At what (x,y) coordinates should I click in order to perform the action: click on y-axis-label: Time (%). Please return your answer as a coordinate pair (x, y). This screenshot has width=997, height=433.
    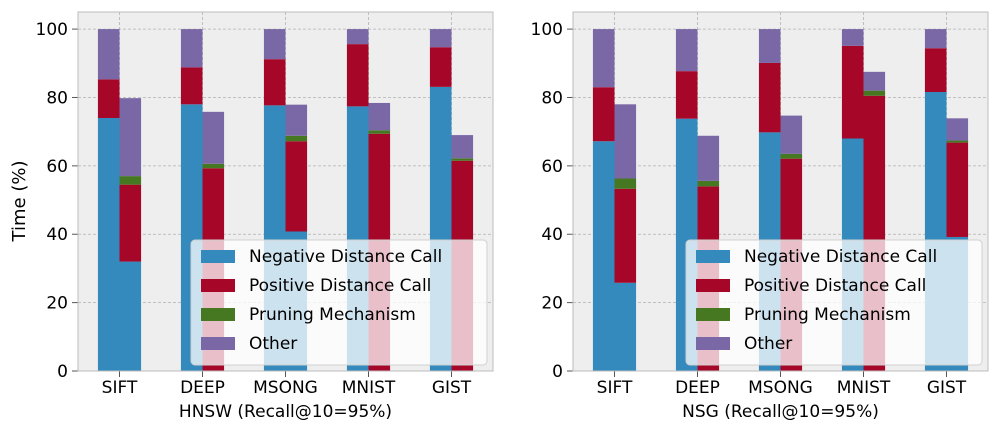
    Looking at the image, I should click on (19, 202).